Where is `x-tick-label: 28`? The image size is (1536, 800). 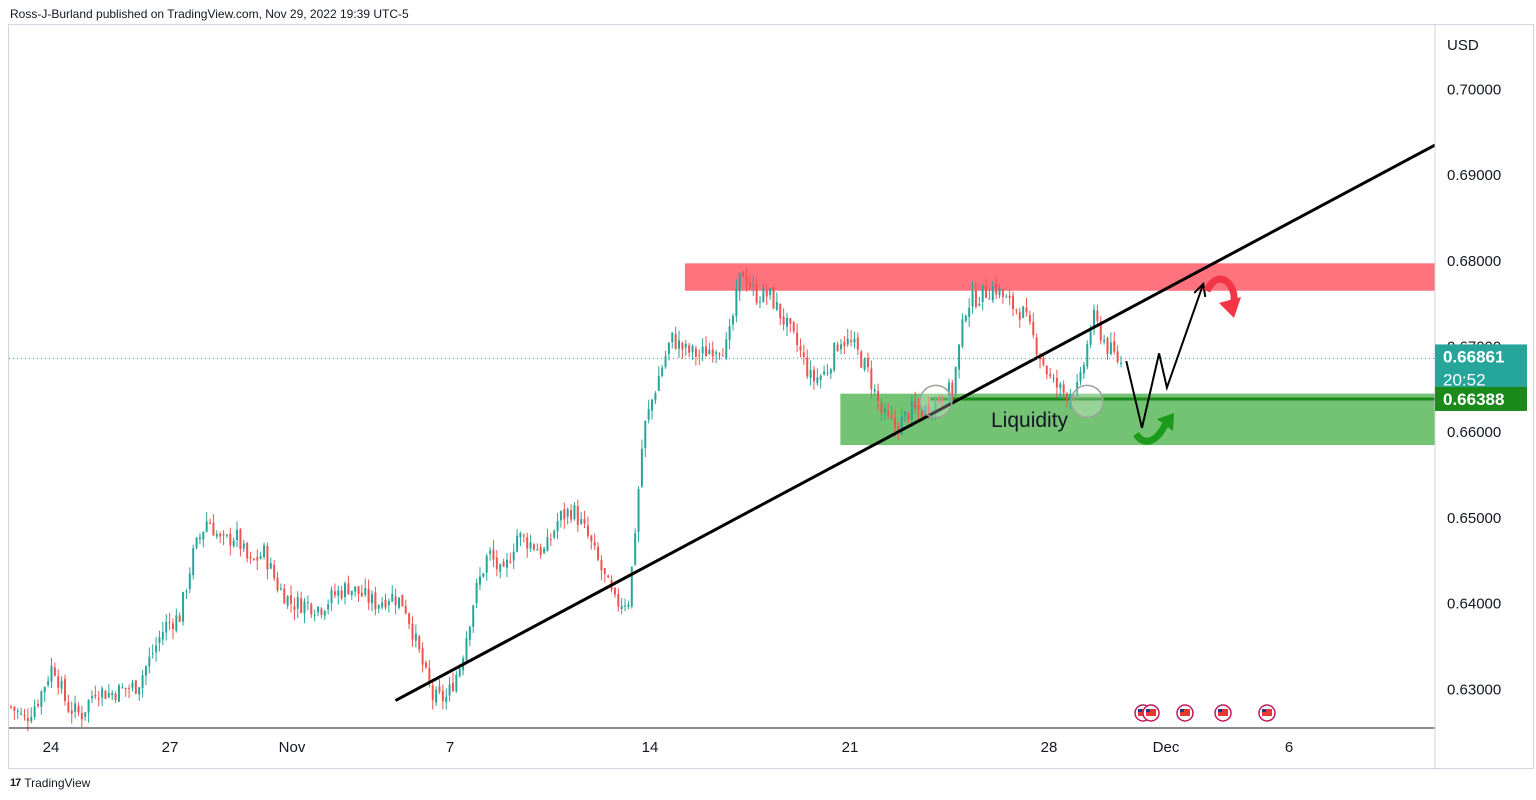 x-tick-label: 28 is located at coordinates (1049, 747).